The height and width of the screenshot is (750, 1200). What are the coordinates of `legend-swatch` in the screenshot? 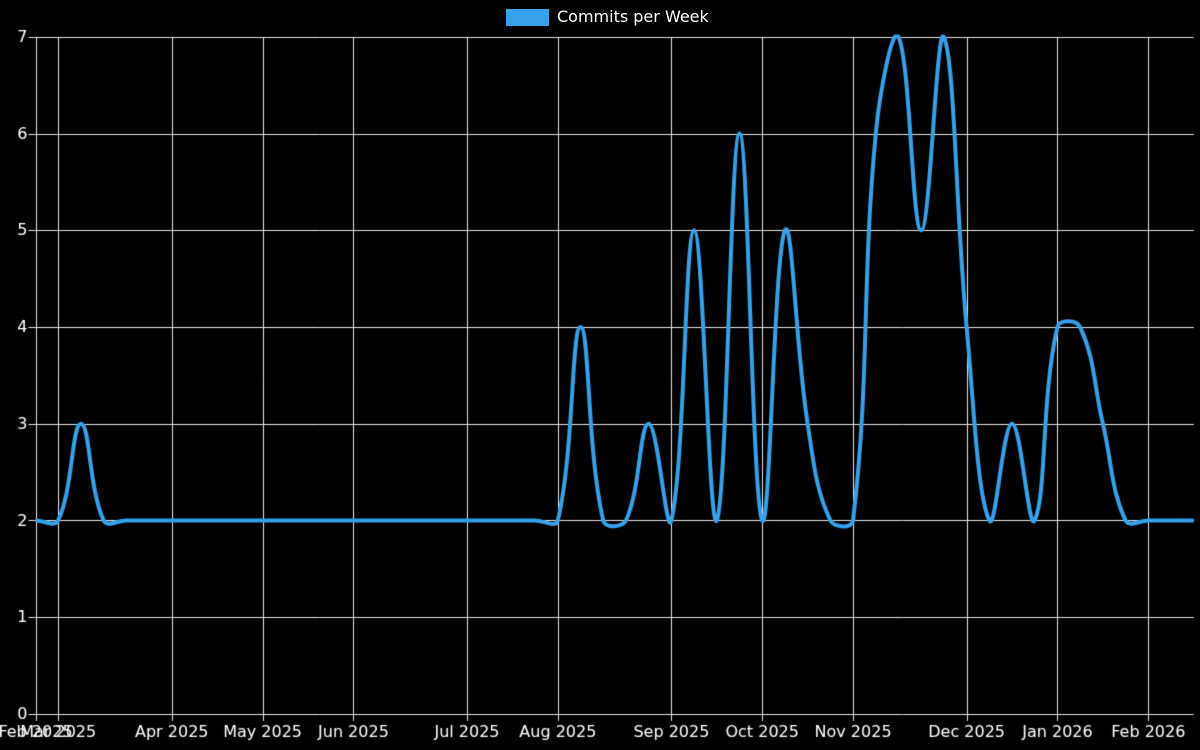 It's located at (527, 17).